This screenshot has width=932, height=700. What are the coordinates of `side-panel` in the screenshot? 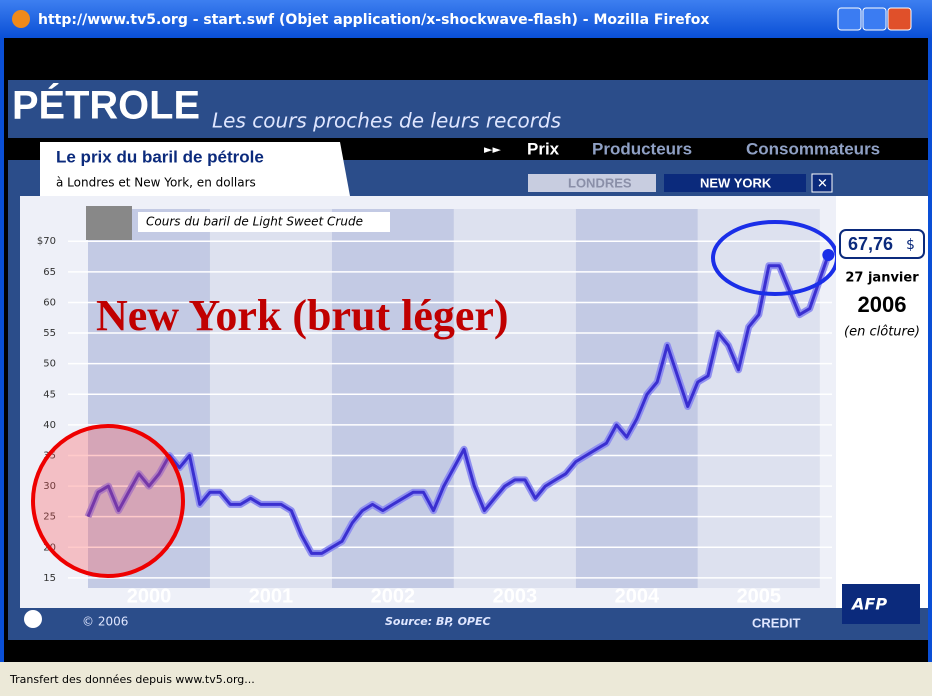 It's located at (882, 402).